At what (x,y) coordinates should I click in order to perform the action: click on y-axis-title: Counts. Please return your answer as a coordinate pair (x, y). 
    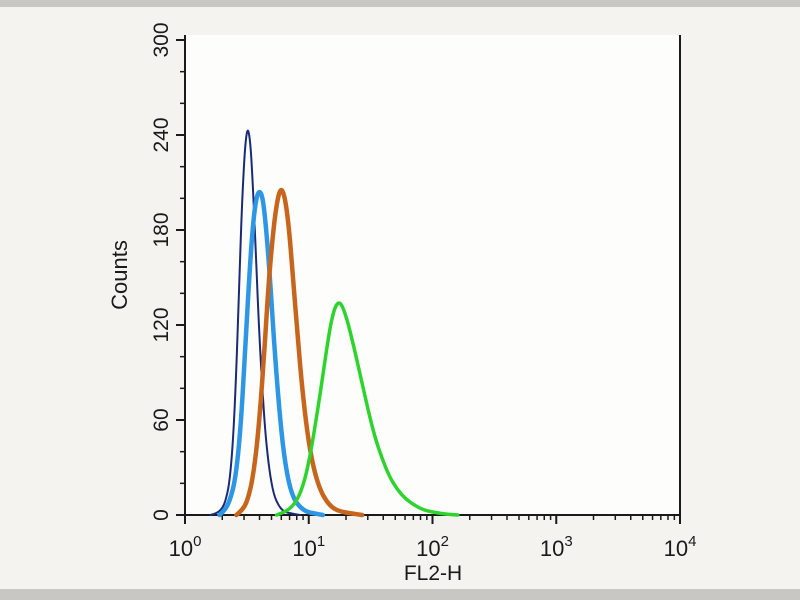
    Looking at the image, I should click on (119, 275).